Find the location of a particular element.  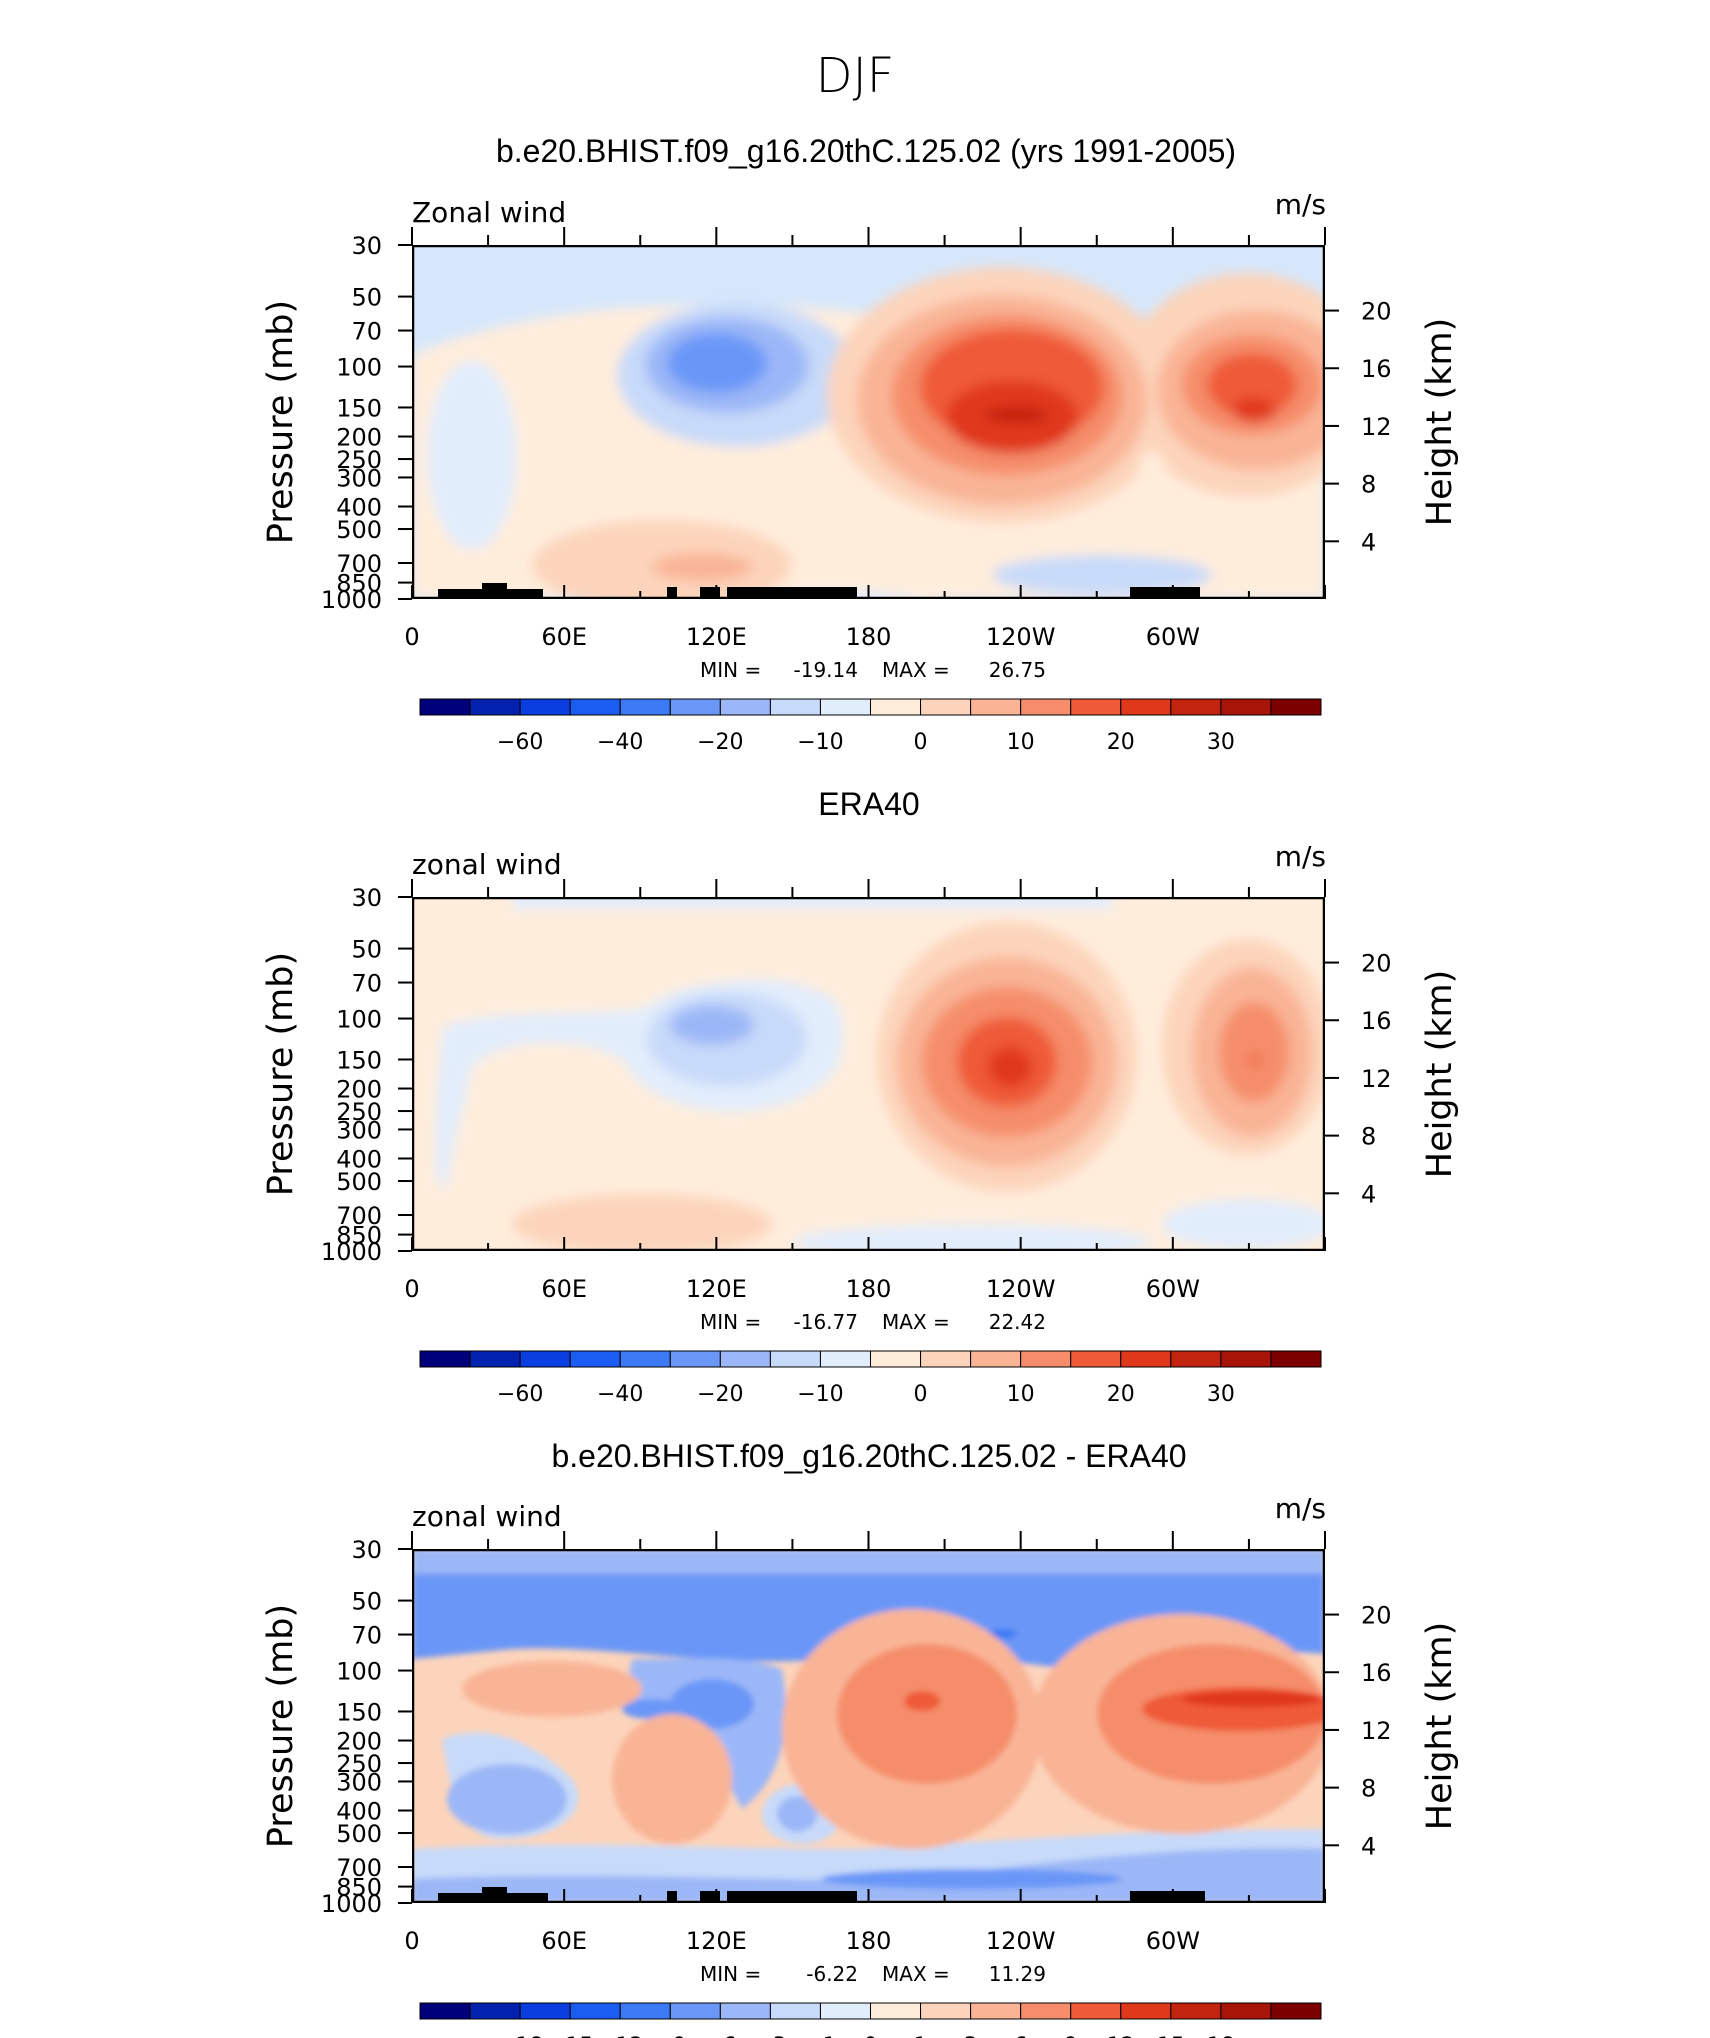

panel-2-y-tick-right-label: 4 is located at coordinates (1368, 1194).